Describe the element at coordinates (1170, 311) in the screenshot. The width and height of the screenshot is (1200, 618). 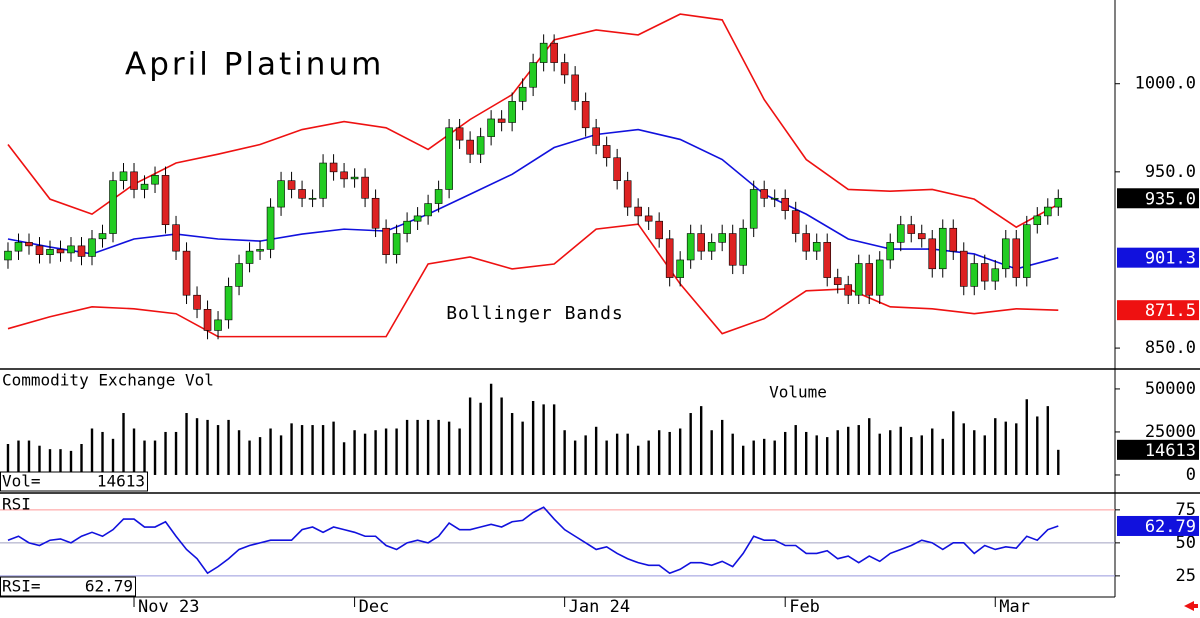
I see `value-marker-label: 871.5` at that location.